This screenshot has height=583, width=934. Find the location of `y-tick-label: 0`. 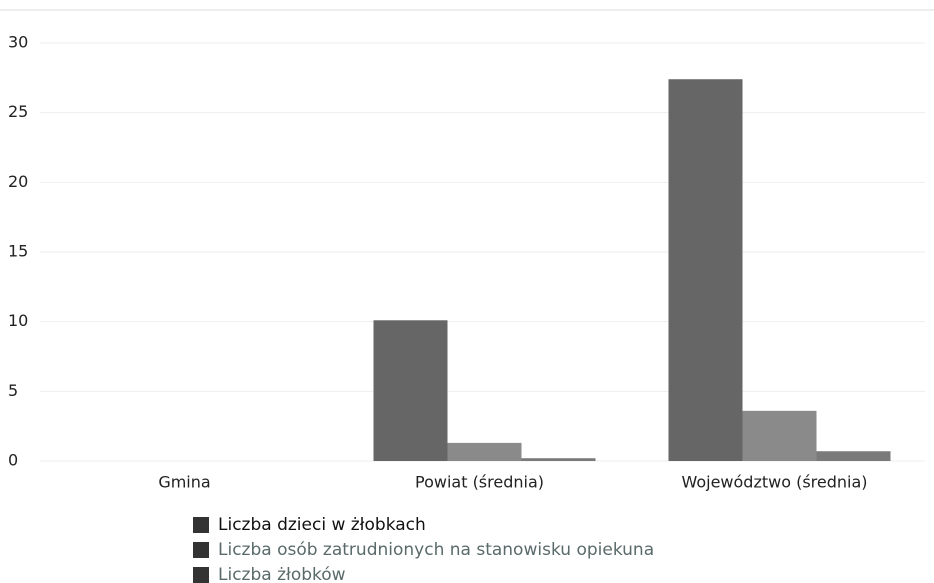

y-tick-label: 0 is located at coordinates (13, 460).